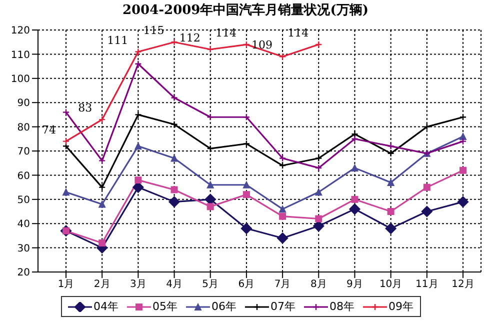 This screenshot has height=321, width=491. What do you see at coordinates (224, 306) in the screenshot?
I see `legend-label: 06年` at bounding box center [224, 306].